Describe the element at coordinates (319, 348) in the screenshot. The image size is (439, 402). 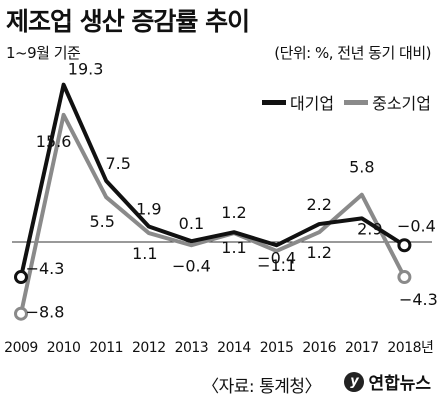
I see `x-tick-label-7: 2016` at that location.